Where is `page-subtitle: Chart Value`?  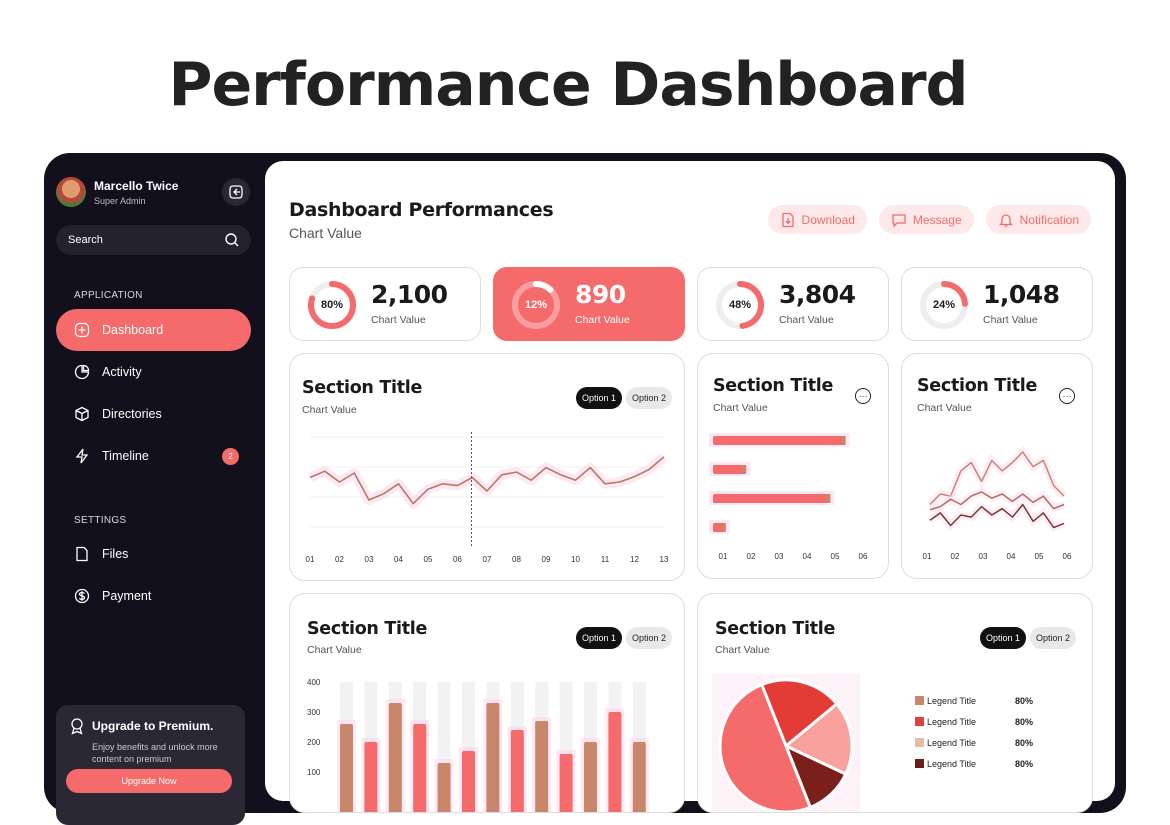 page-subtitle: Chart Value is located at coordinates (325, 233).